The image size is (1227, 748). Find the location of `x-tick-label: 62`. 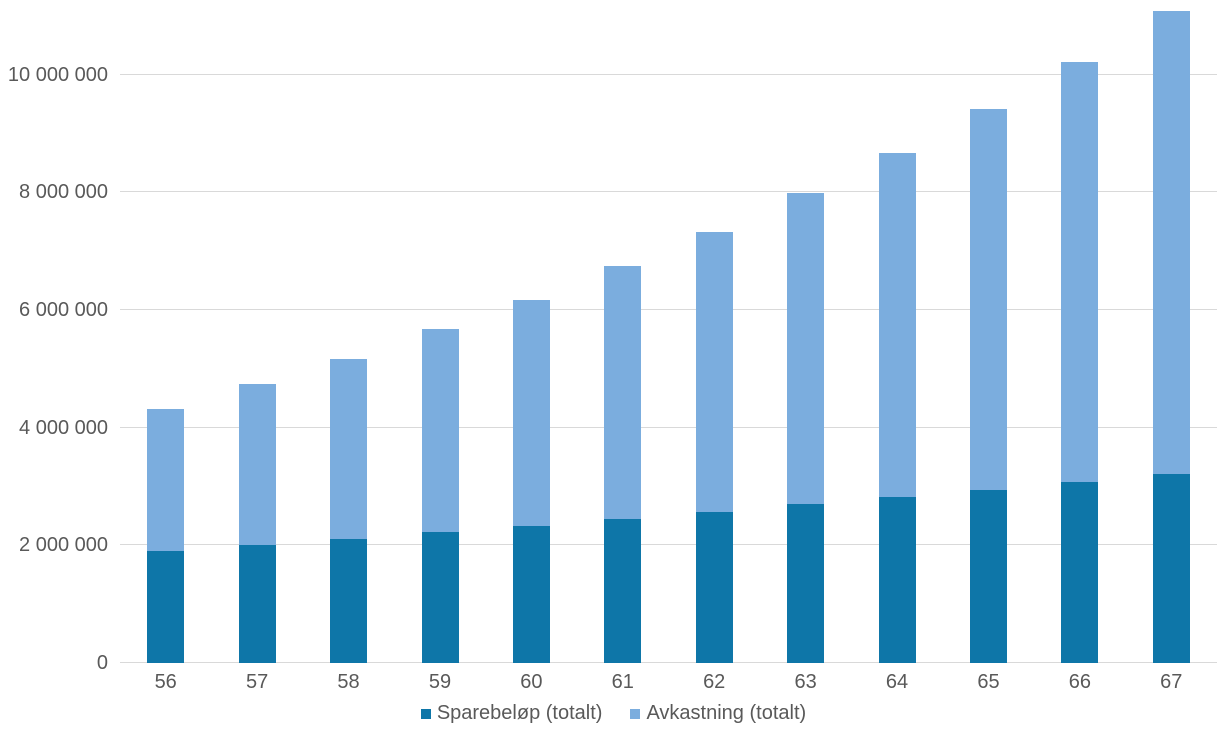

x-tick-label: 62 is located at coordinates (714, 682).